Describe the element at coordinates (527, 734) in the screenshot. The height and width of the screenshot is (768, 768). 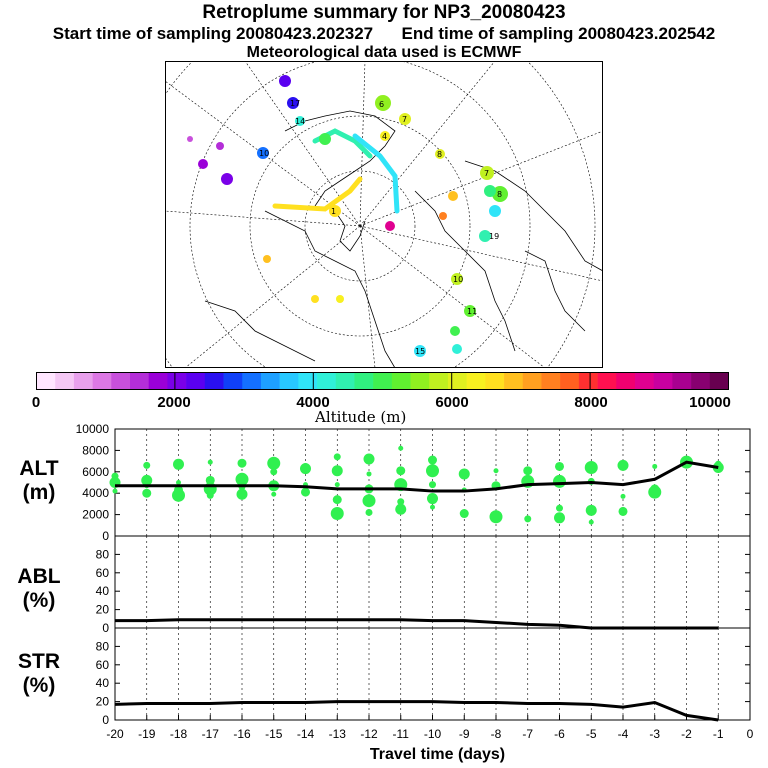
I see `x-tick-label: -7` at that location.